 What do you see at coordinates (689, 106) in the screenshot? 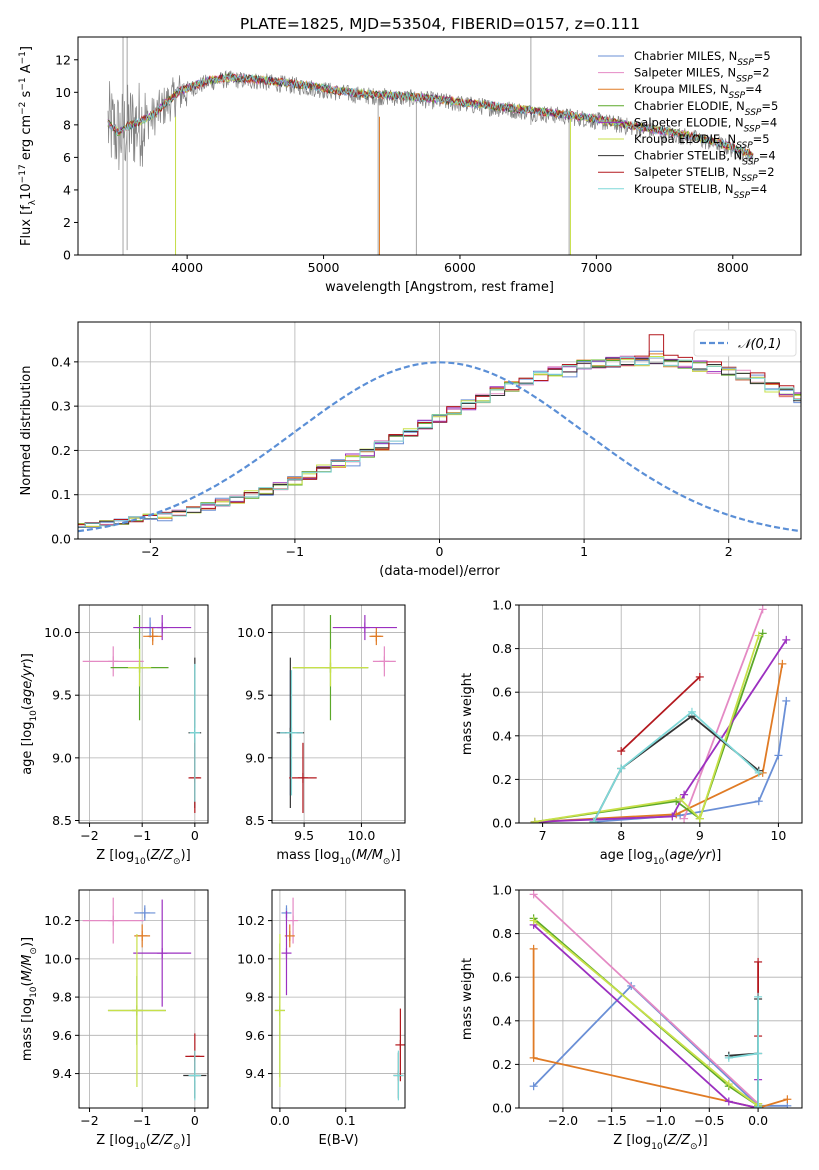
I see `label-part: Chabrier ELODIE, N` at bounding box center [689, 106].